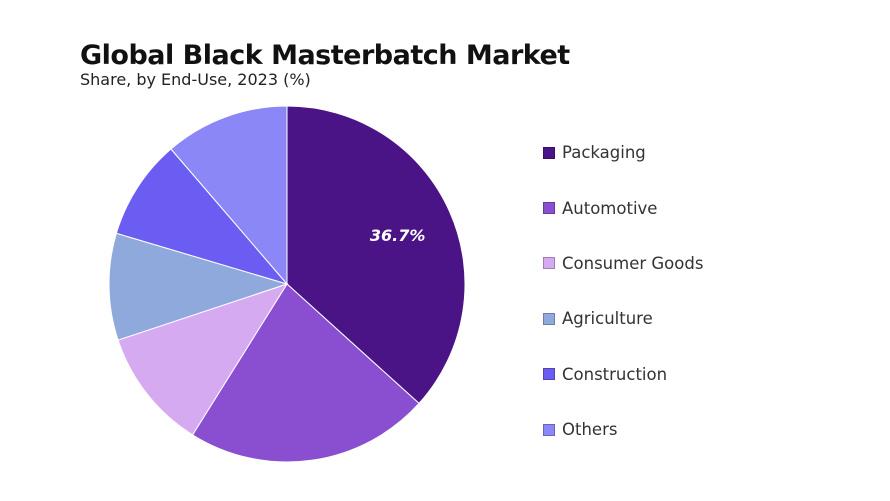  I want to click on pie-slice-consumer-goods, so click(203, 359).